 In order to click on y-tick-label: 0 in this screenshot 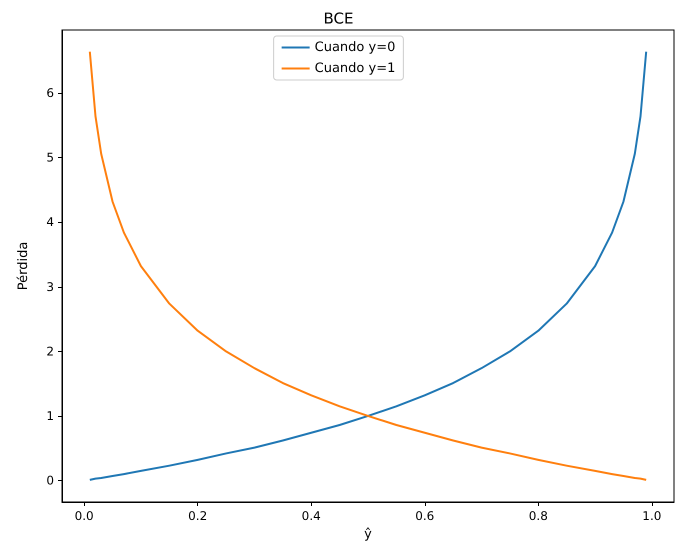, I will do `click(50, 481)`.